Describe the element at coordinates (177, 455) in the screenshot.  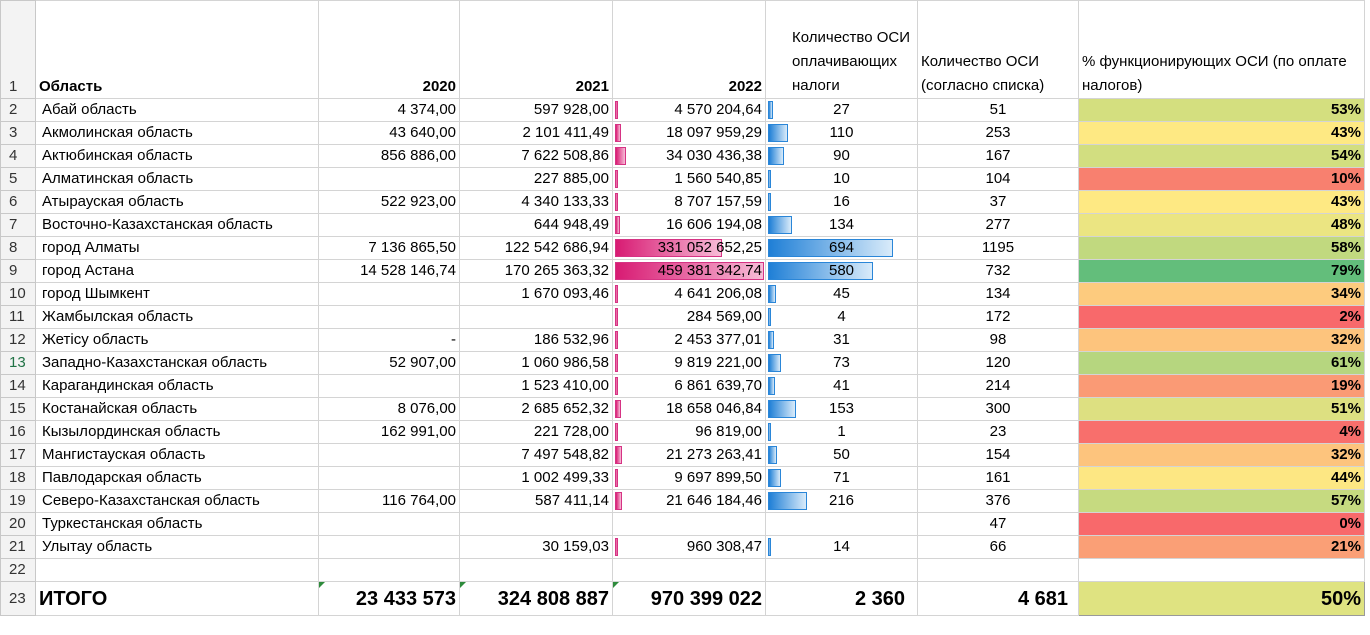
I see `cell-region: Мангистауская область` at that location.